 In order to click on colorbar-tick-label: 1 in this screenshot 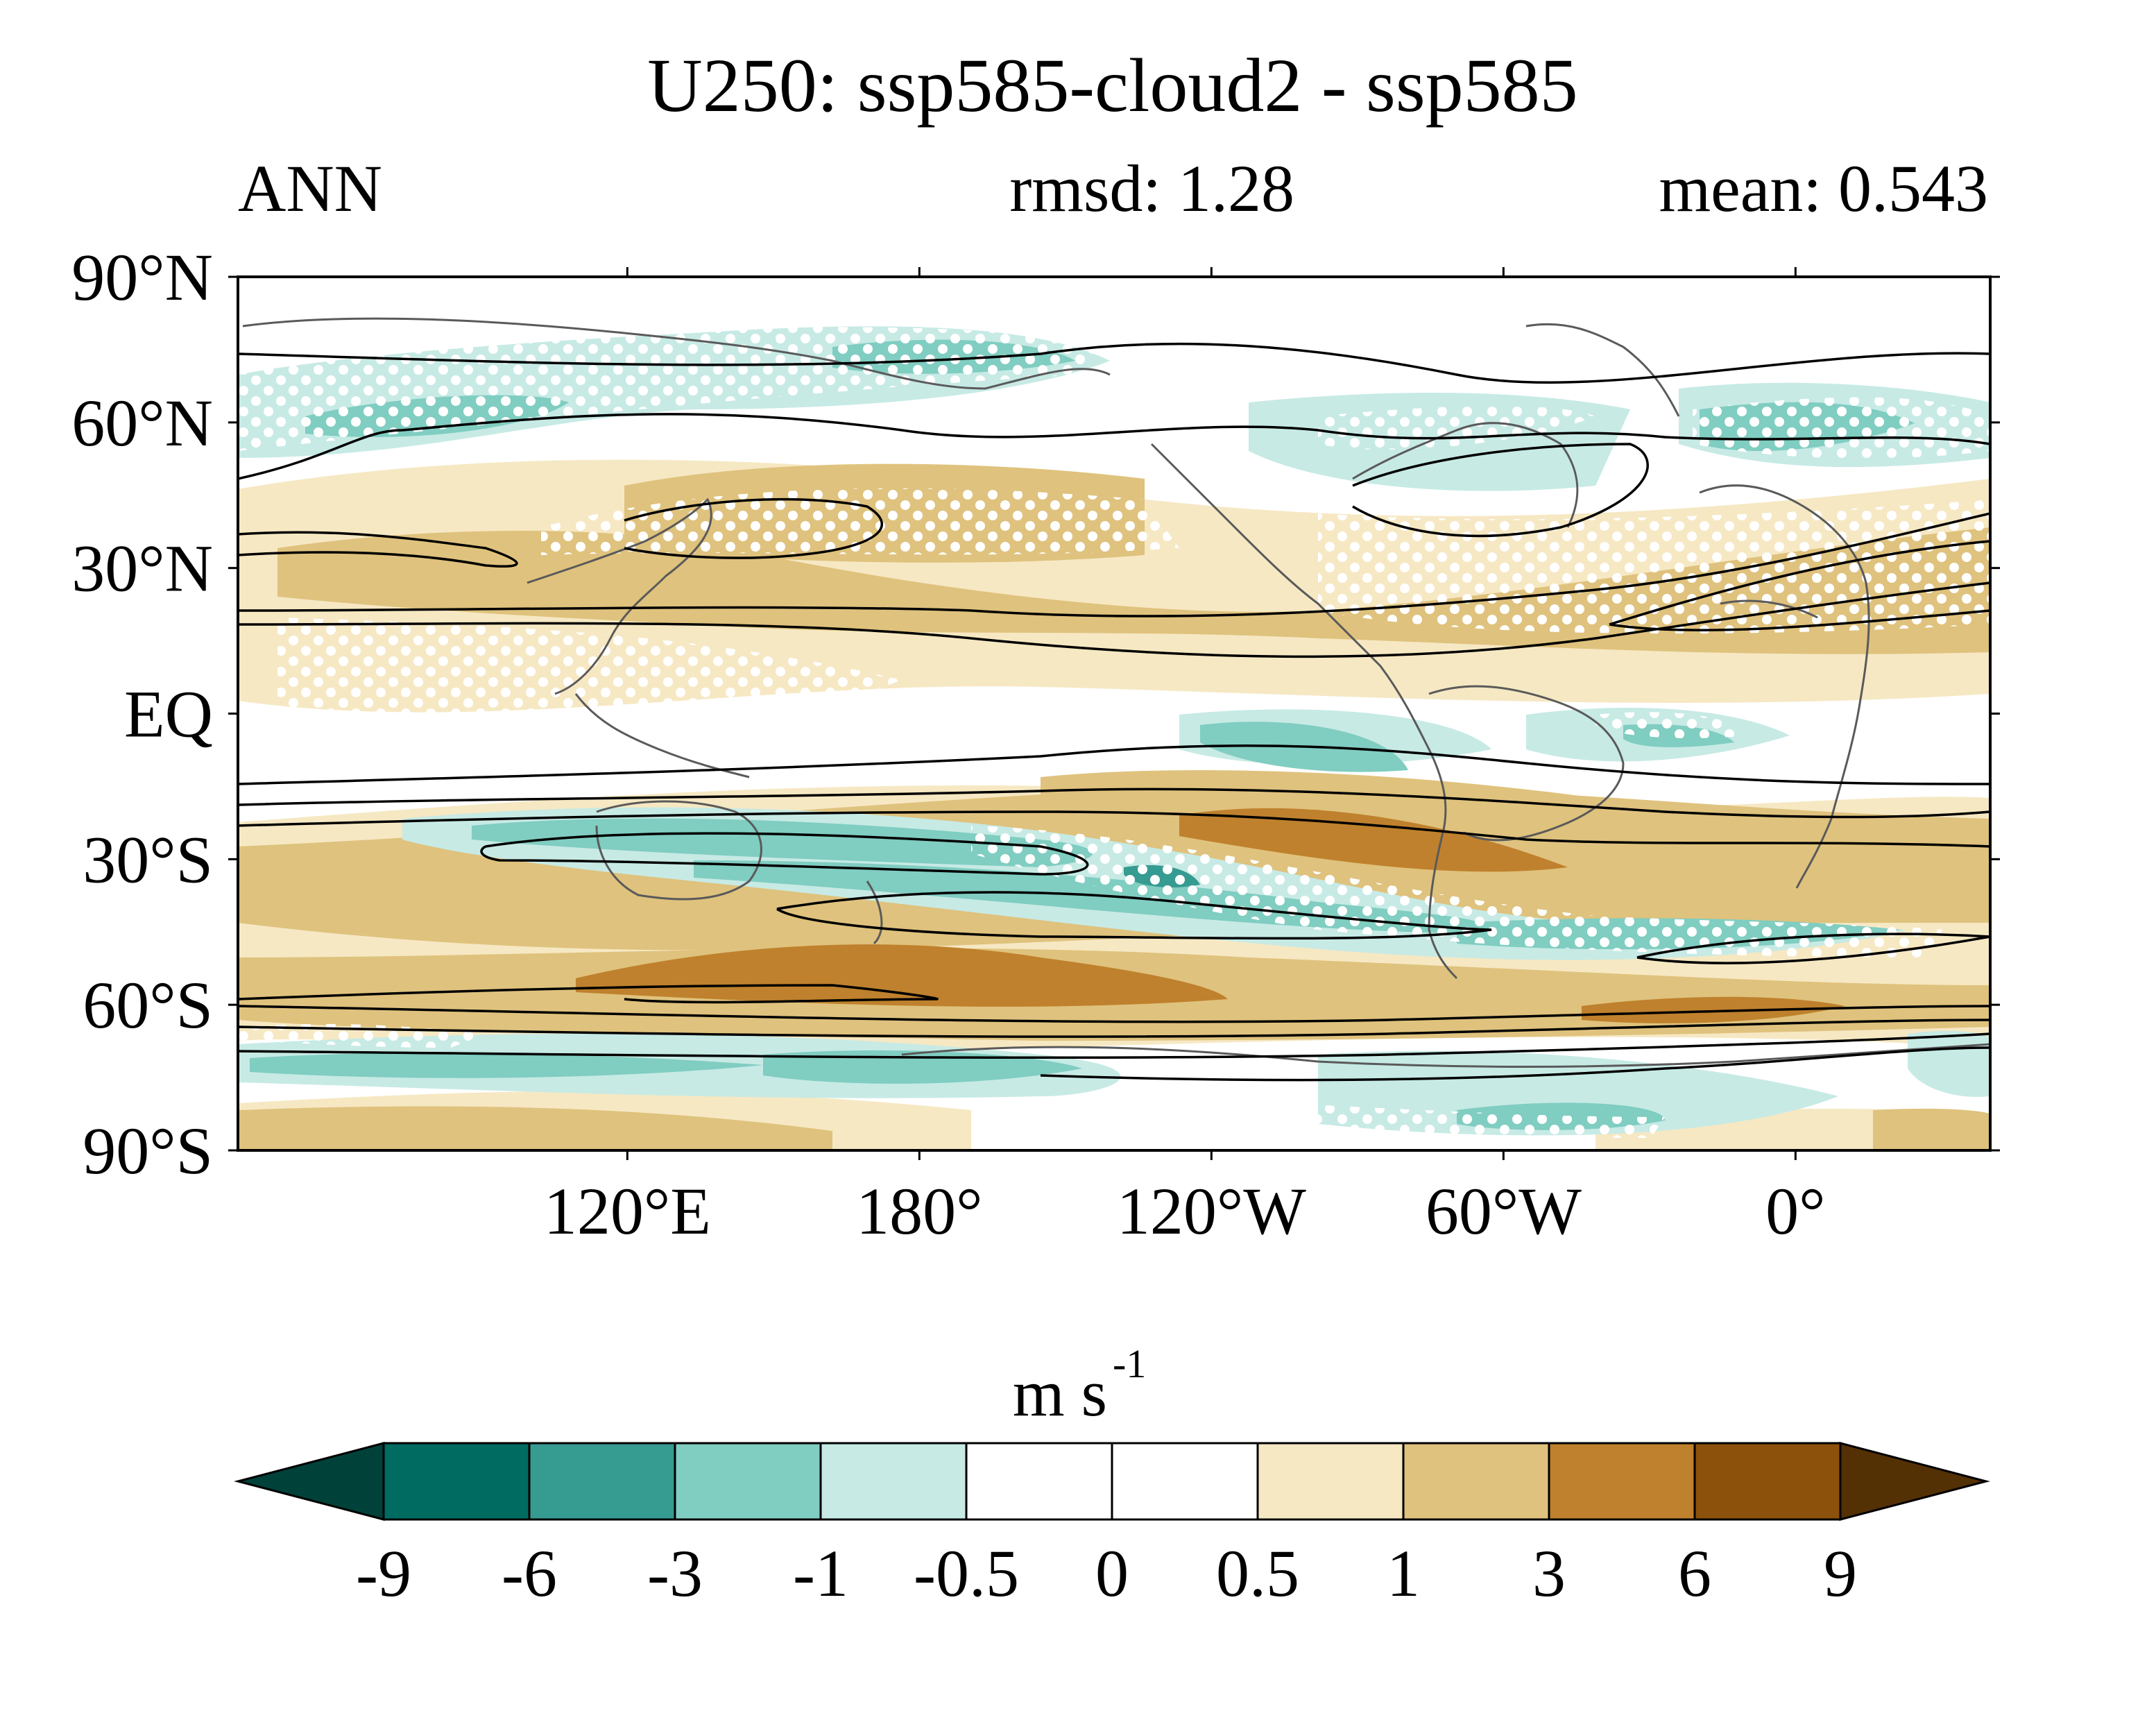, I will do `click(1403, 1573)`.